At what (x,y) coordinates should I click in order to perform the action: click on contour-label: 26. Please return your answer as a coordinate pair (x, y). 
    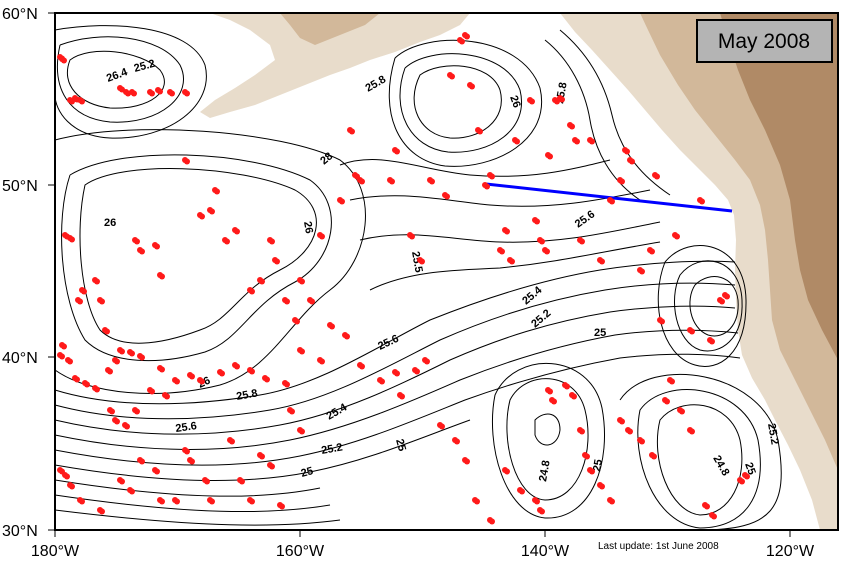
    Looking at the image, I should click on (110, 223).